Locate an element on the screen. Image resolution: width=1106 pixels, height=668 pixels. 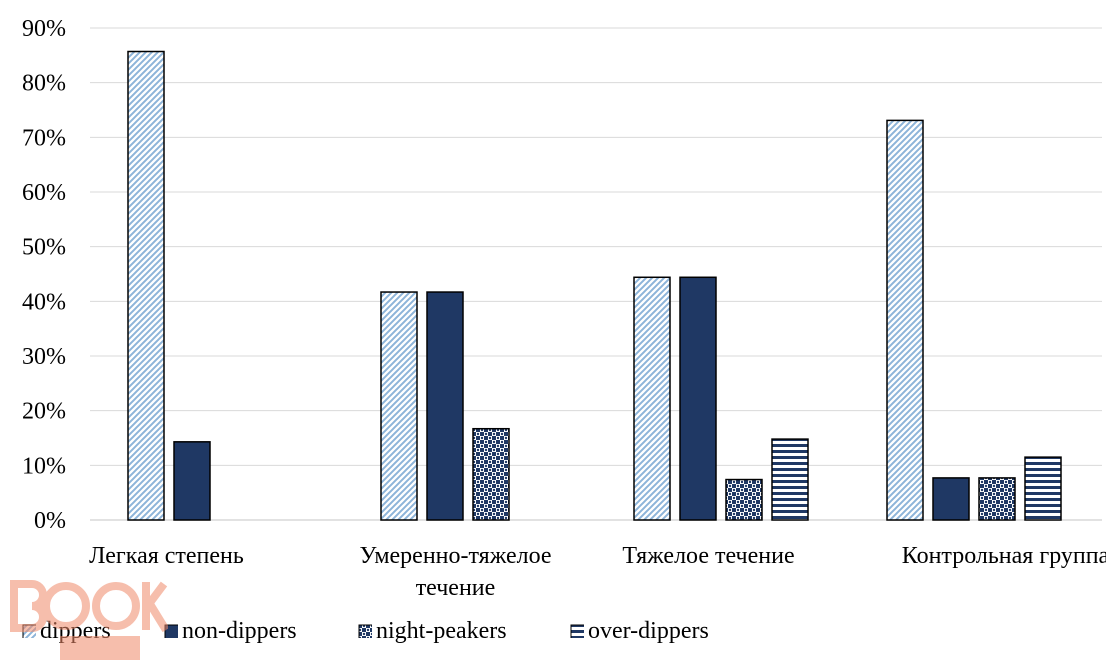
y-tick-label: 50% is located at coordinates (44, 248).